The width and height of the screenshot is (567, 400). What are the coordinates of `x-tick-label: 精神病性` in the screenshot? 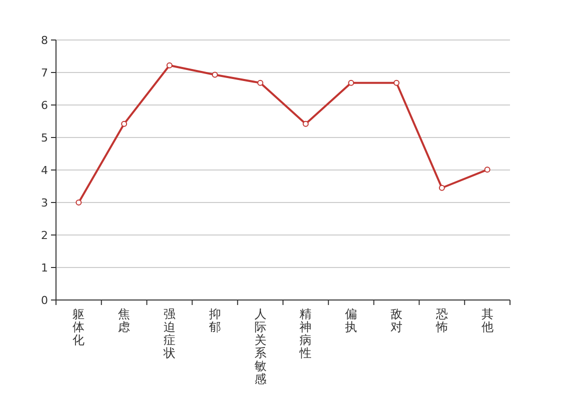 It's located at (305, 333).